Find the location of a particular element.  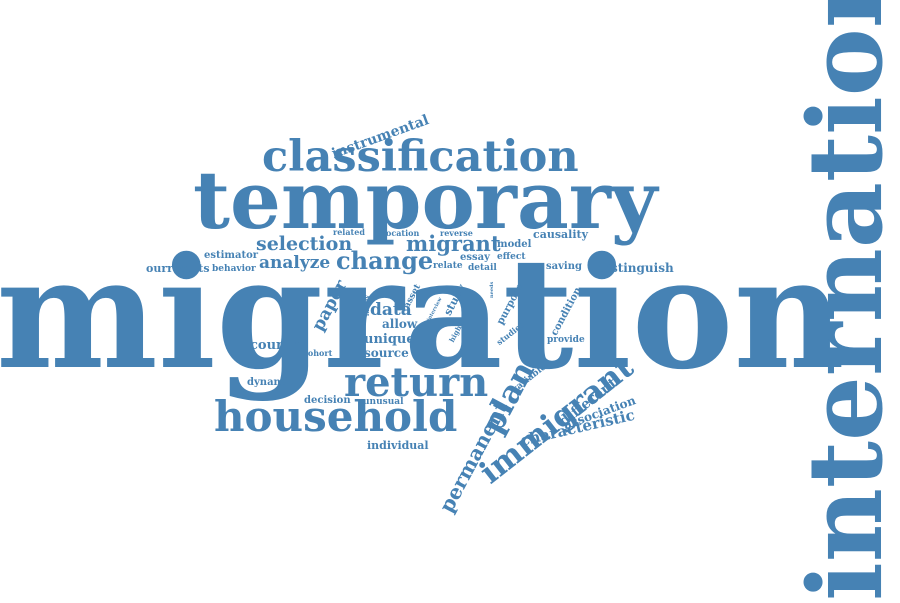

word-cohort: cohort is located at coordinates (318, 353).